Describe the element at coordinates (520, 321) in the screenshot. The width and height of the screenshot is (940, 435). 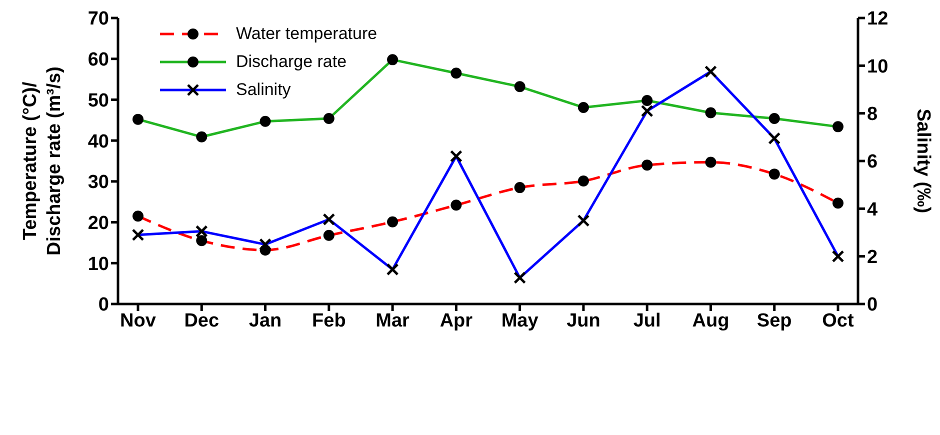
I see `x-tick-label: May` at that location.